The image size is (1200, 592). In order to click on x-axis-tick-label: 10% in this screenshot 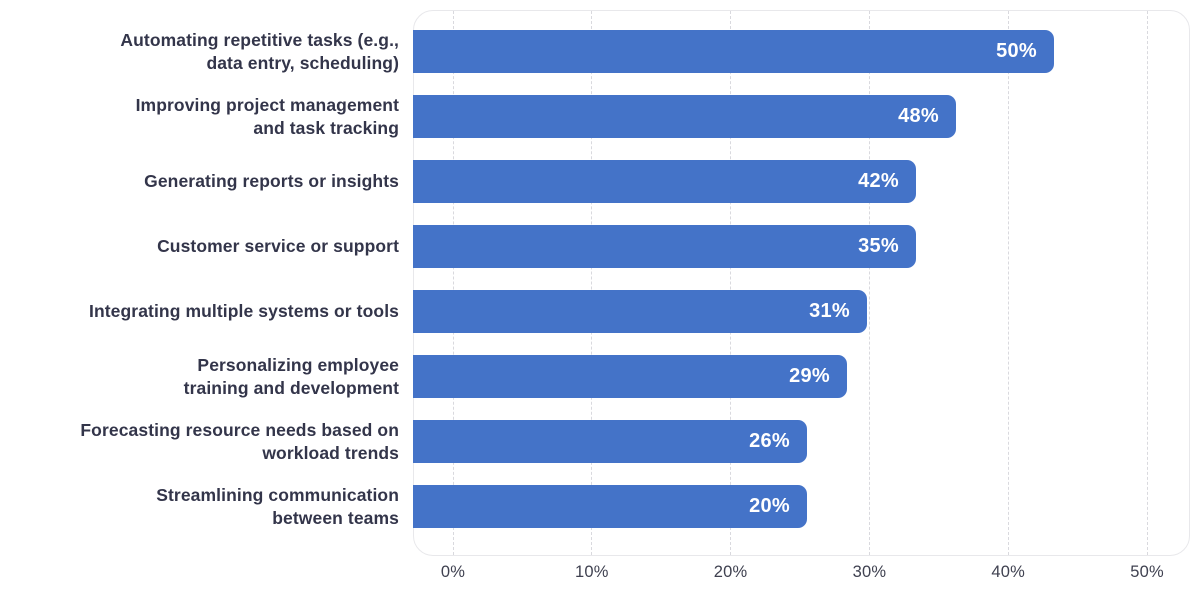, I will do `click(591, 572)`.